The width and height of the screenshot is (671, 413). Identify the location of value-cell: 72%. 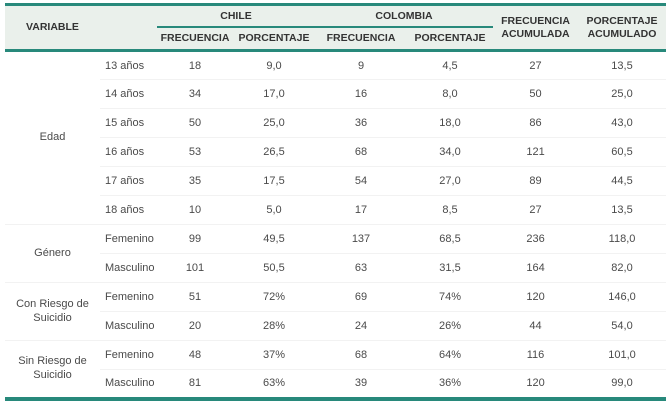
(274, 297).